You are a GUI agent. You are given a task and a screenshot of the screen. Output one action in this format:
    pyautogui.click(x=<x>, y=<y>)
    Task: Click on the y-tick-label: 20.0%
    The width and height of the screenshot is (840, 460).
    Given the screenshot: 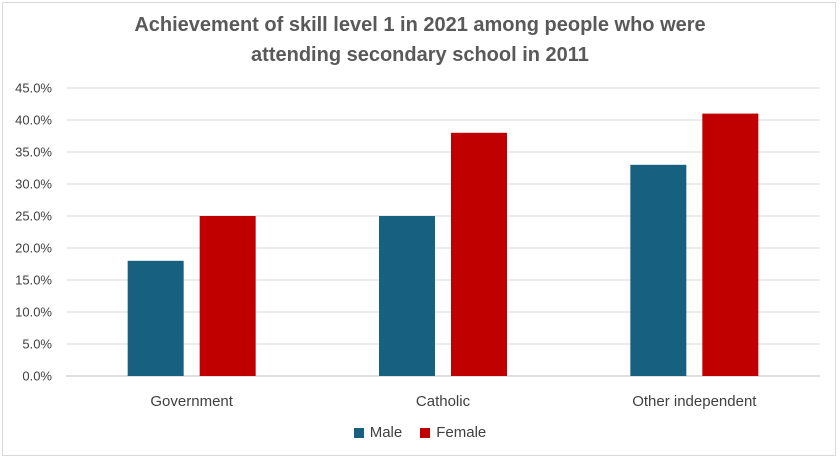 What is the action you would take?
    pyautogui.click(x=33, y=248)
    